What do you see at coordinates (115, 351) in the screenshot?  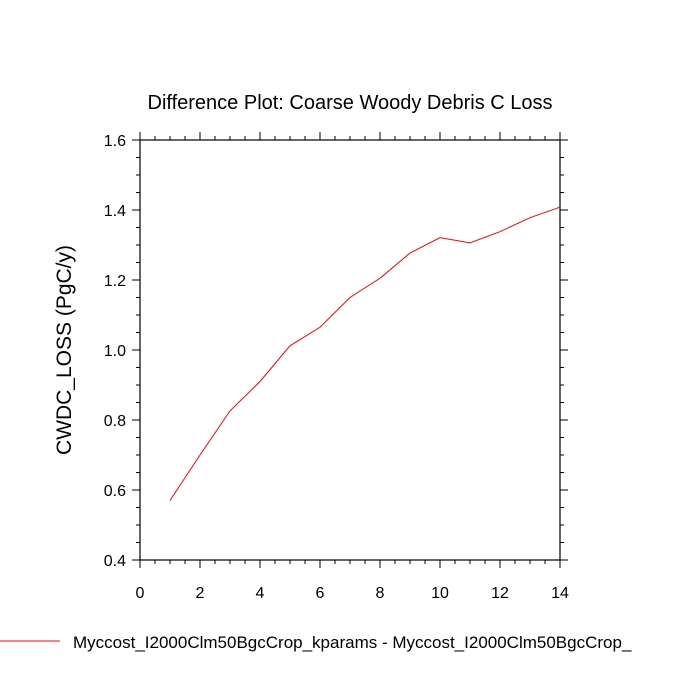 I see `y-tick-label: 1.0` at bounding box center [115, 351].